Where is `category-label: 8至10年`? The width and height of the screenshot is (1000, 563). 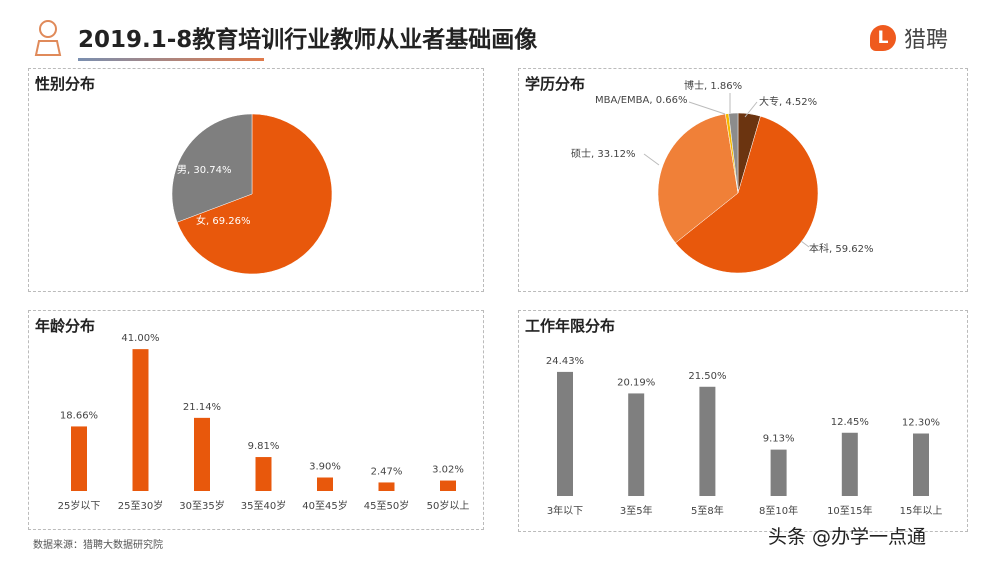
category-label: 8至10年 is located at coordinates (778, 510).